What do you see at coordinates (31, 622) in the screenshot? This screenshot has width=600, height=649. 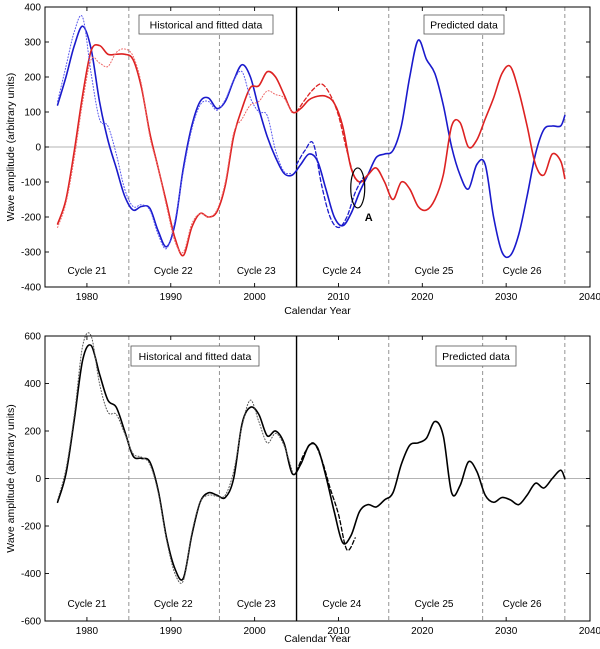 I see `y-tick-label: -600` at bounding box center [31, 622].